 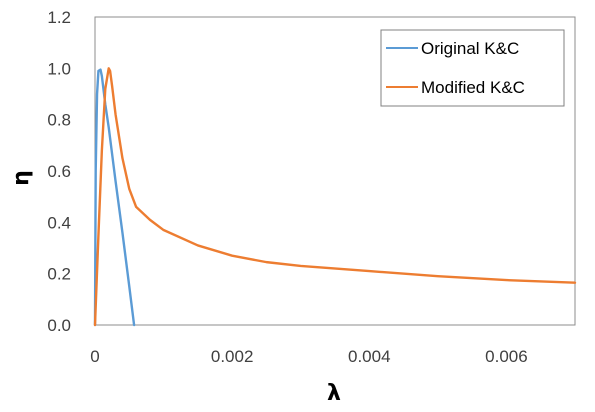 I want to click on x-tick-label: 0, so click(x=94, y=356).